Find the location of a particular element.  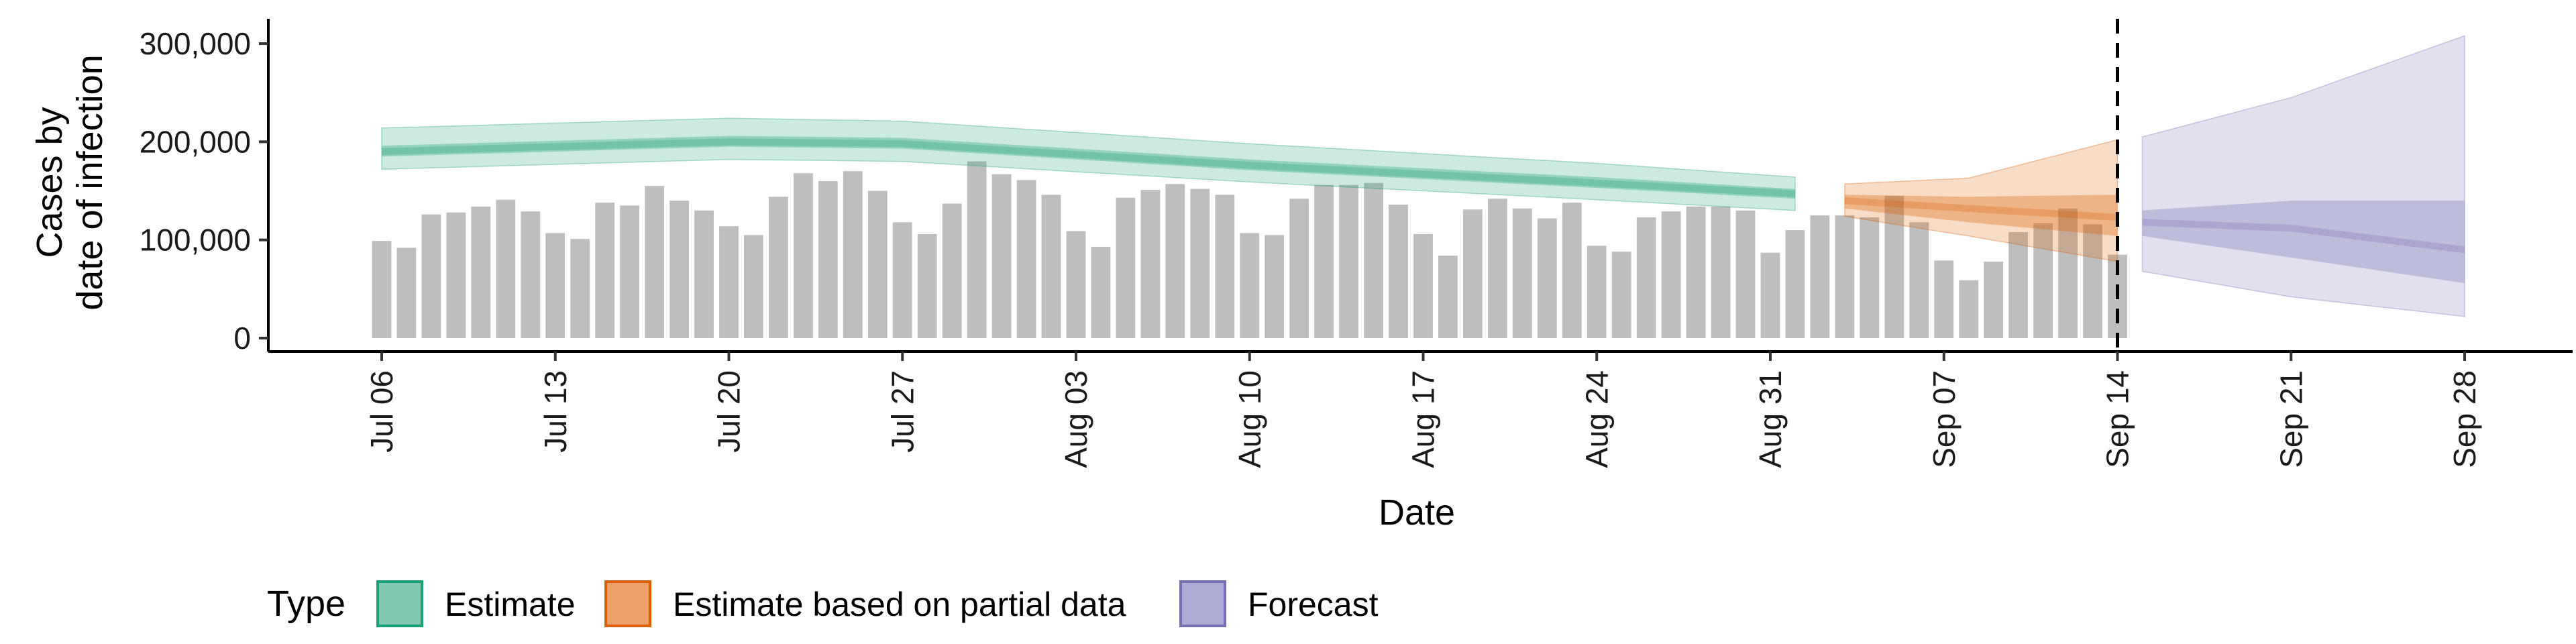

x-tick-label: Aug 03 is located at coordinates (1076, 419).